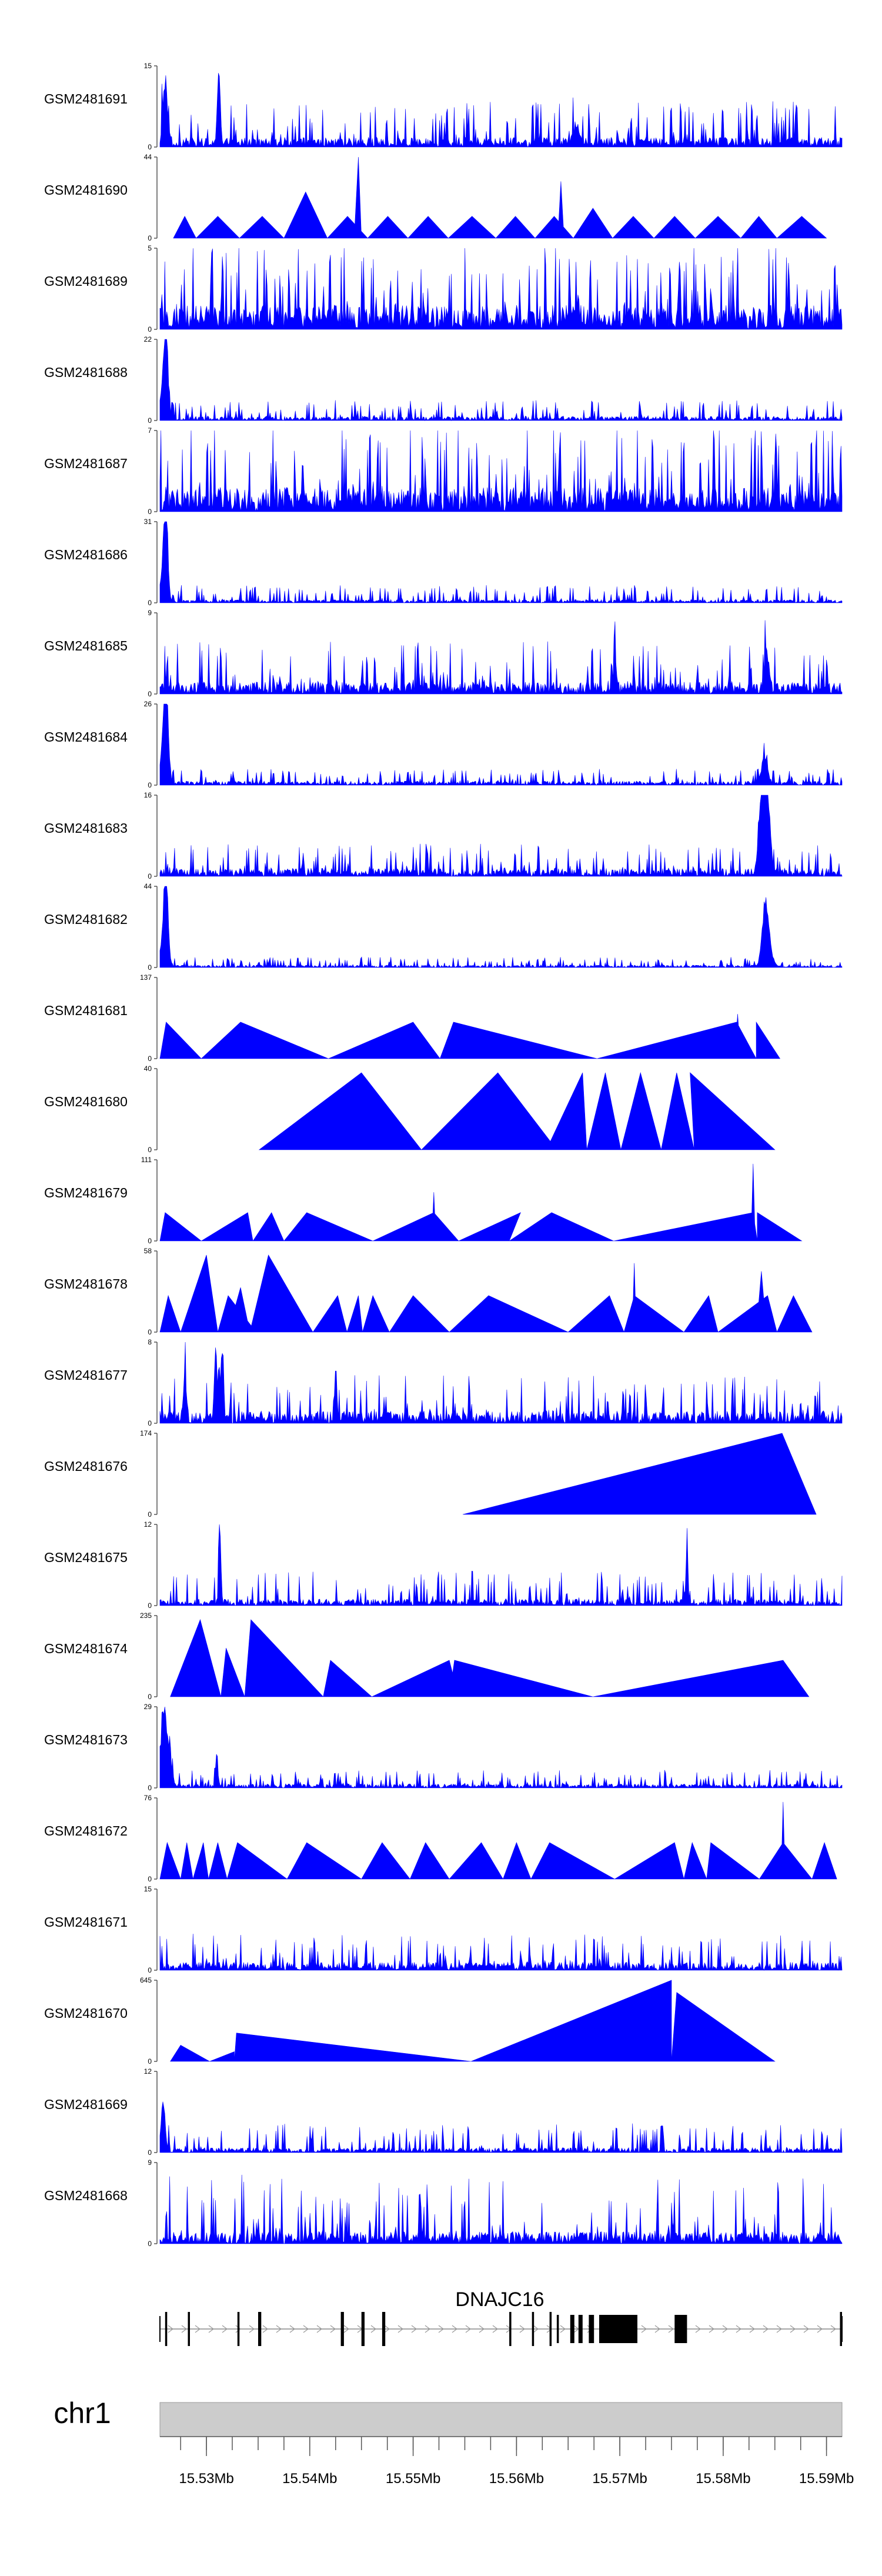  Describe the element at coordinates (86, 919) in the screenshot. I see `track-label: GSM2481682` at that location.